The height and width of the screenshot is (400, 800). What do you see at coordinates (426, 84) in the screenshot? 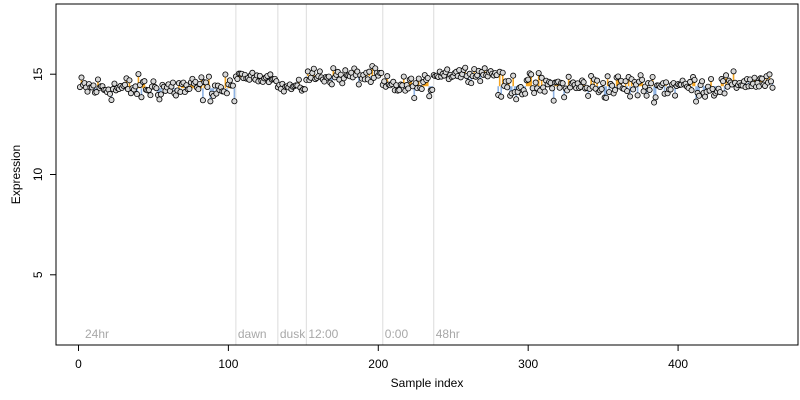
I see `data-points` at bounding box center [426, 84].